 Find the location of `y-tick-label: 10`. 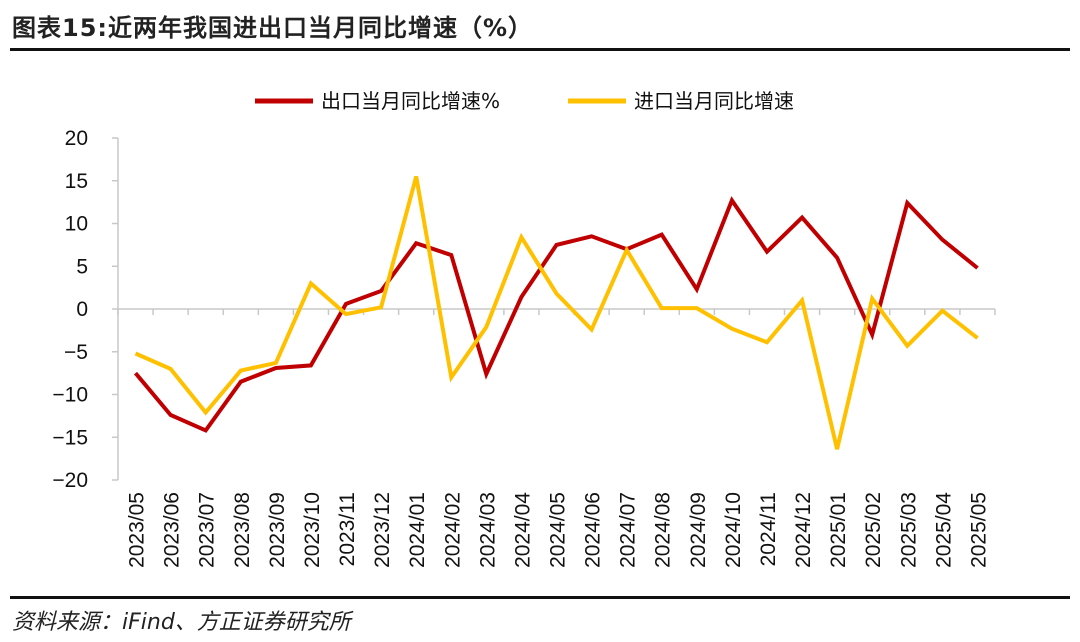

y-tick-label: 10 is located at coordinates (76, 224).